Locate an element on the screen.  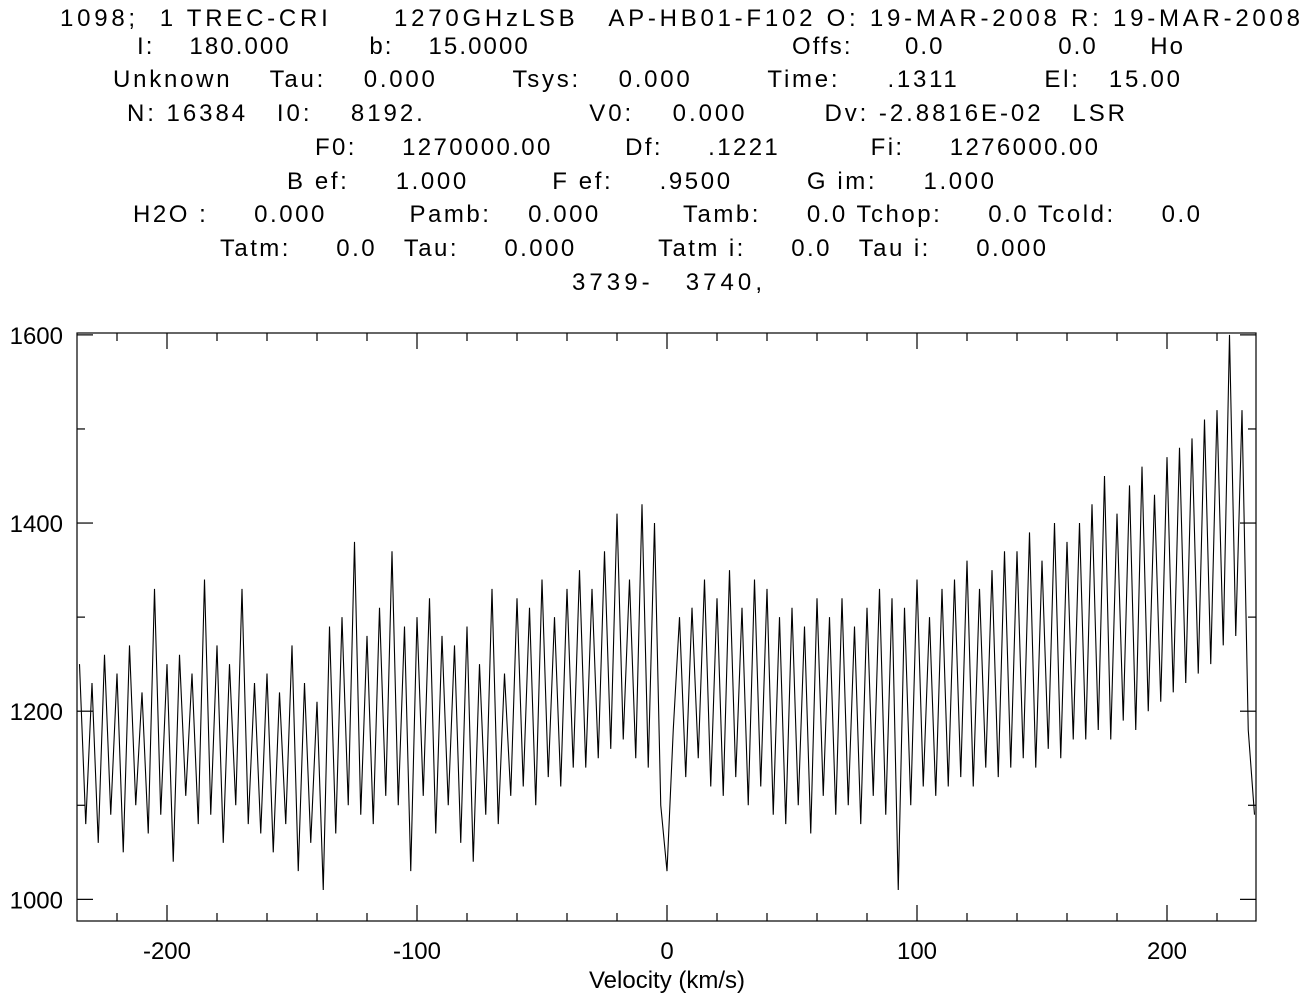
y-tick-label: 1400 is located at coordinates (36, 524).